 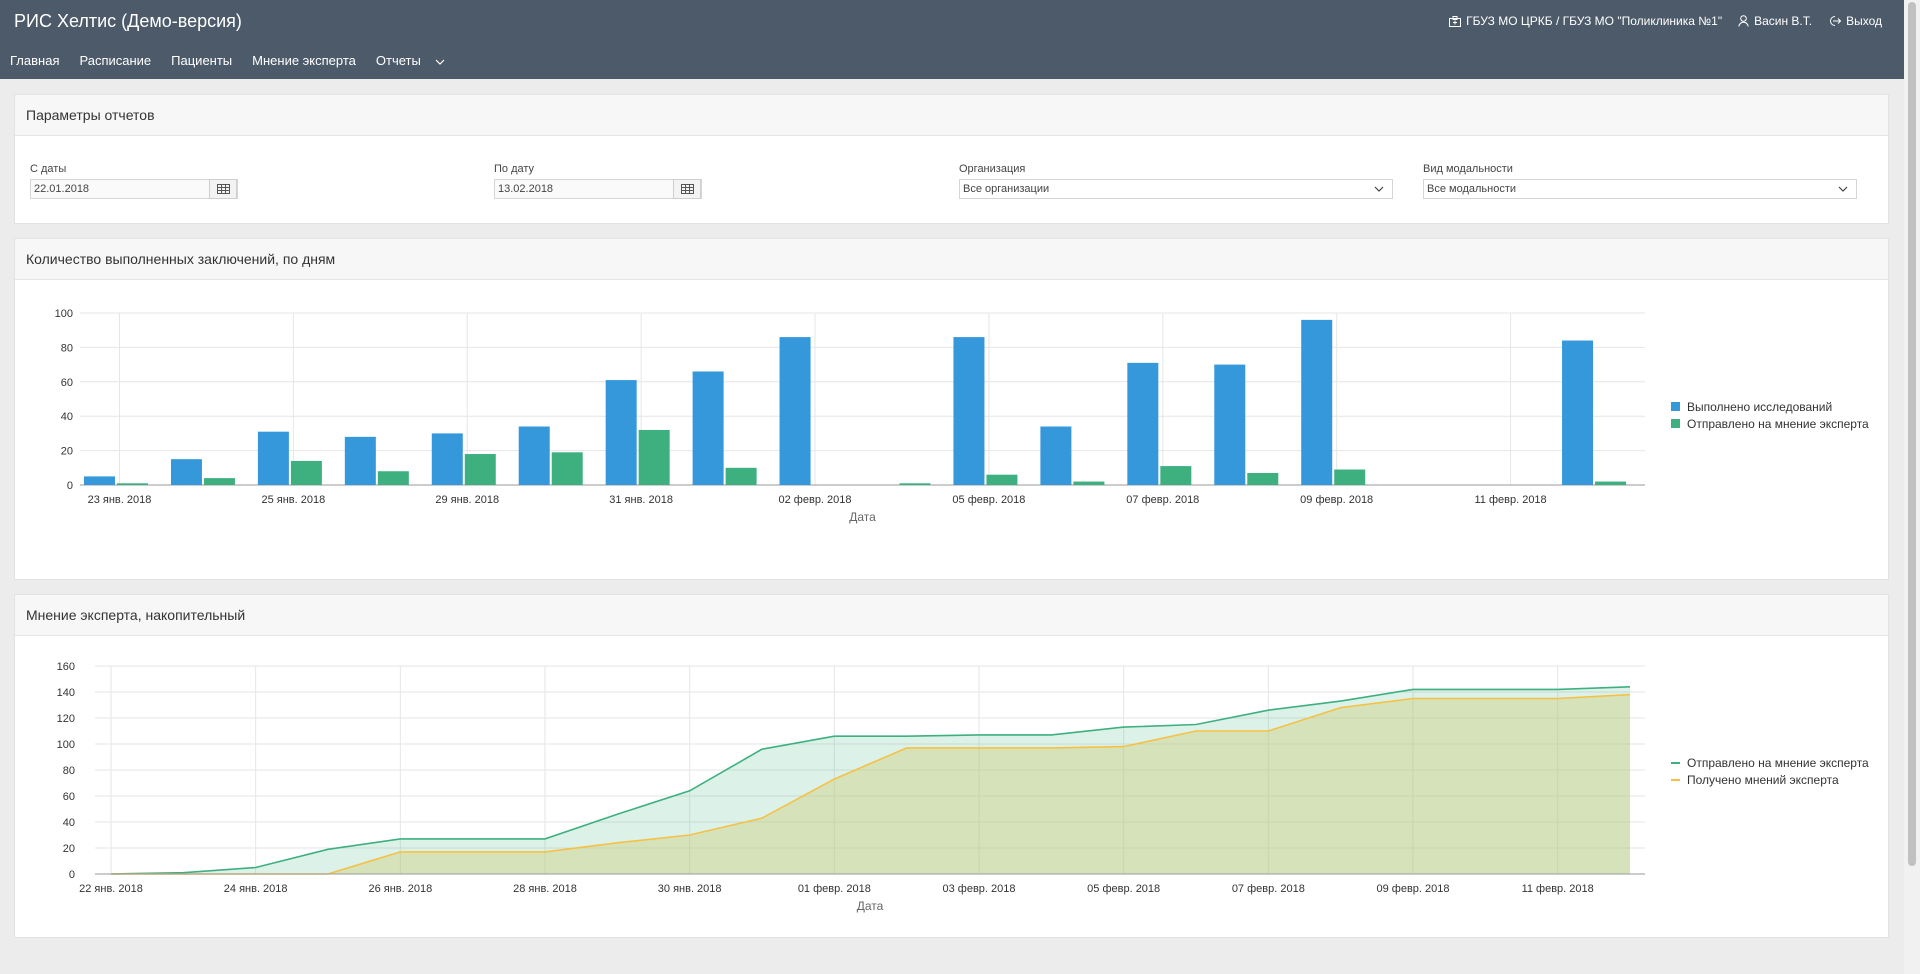 I want to click on nav-item-expert-opinion: Мнение эксперта, so click(x=304, y=60).